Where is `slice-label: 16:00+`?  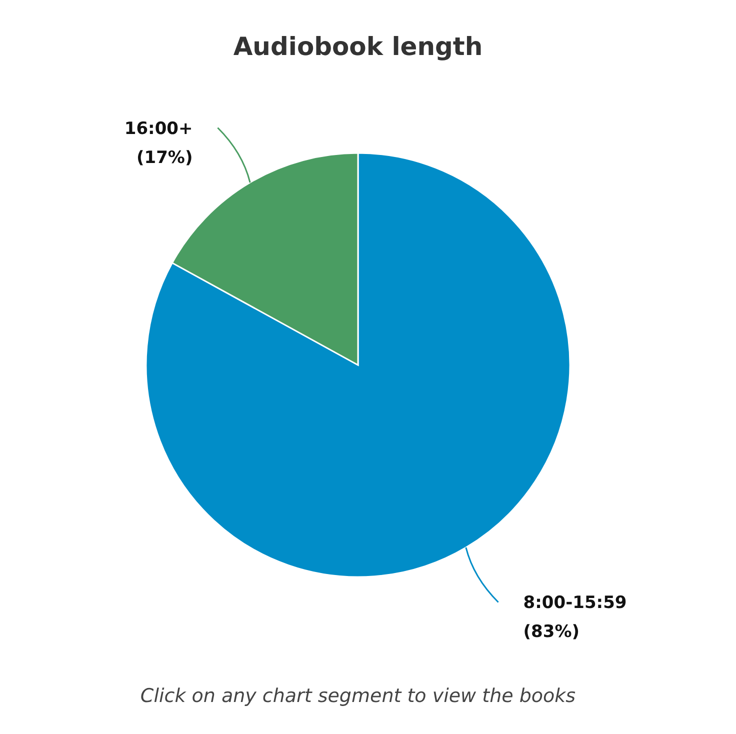
slice-label: 16:00+ is located at coordinates (158, 128).